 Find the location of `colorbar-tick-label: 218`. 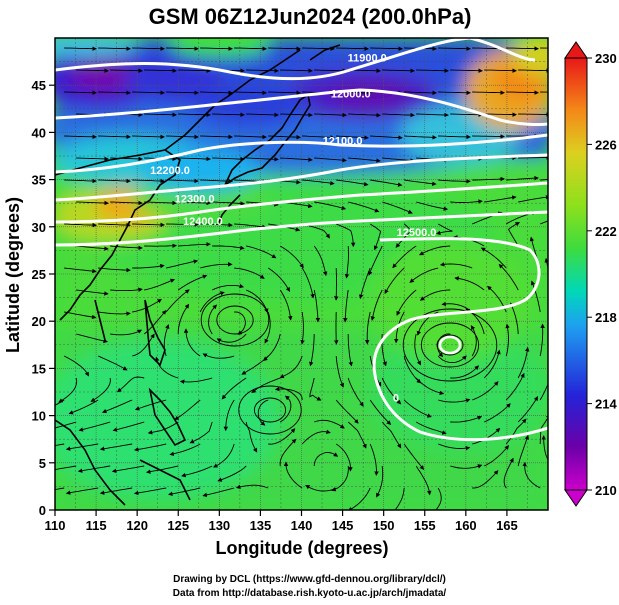

colorbar-tick-label: 218 is located at coordinates (606, 317).